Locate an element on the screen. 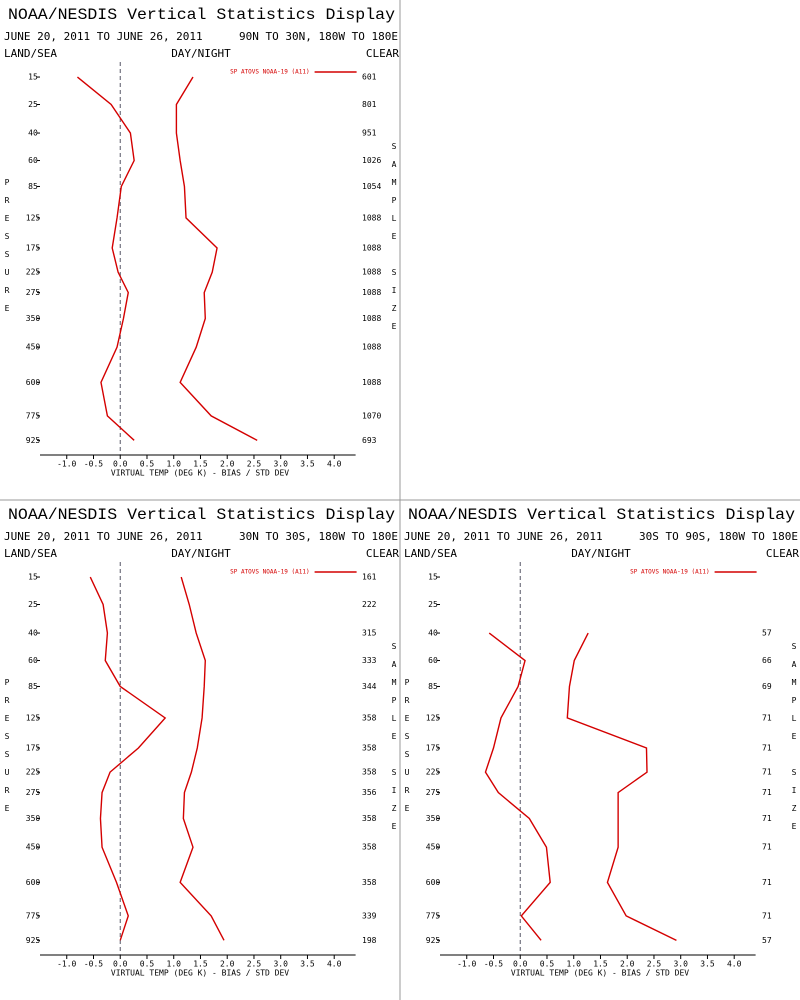 Image resolution: width=800 pixels, height=1000 pixels. y-tick-label: 40 is located at coordinates (33, 633).